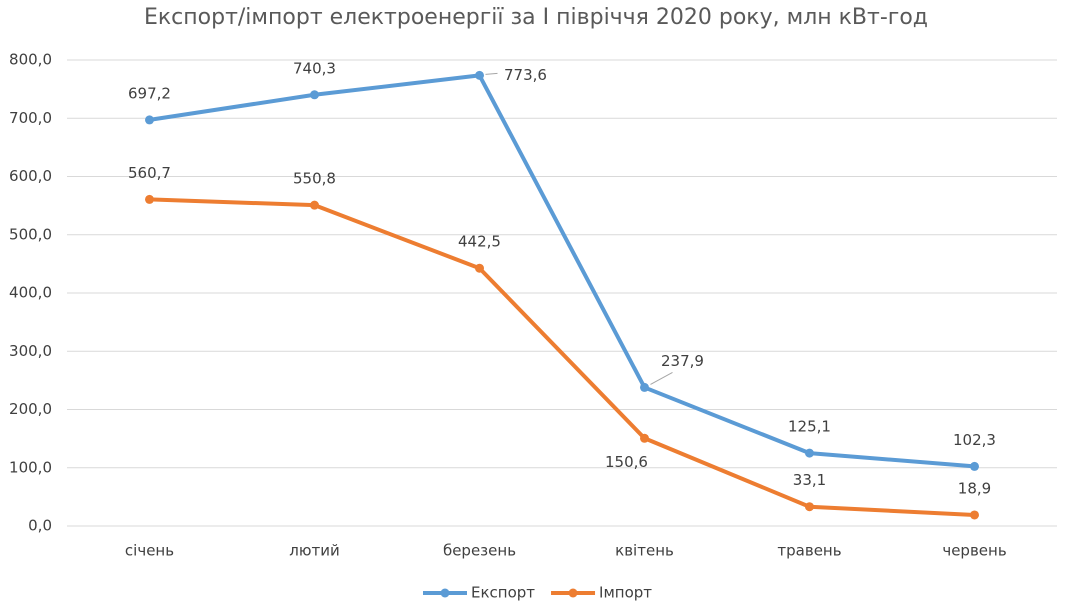 This screenshot has width=1072, height=603. Describe the element at coordinates (30, 467) in the screenshot. I see `y-tick-label: 100,0` at that location.